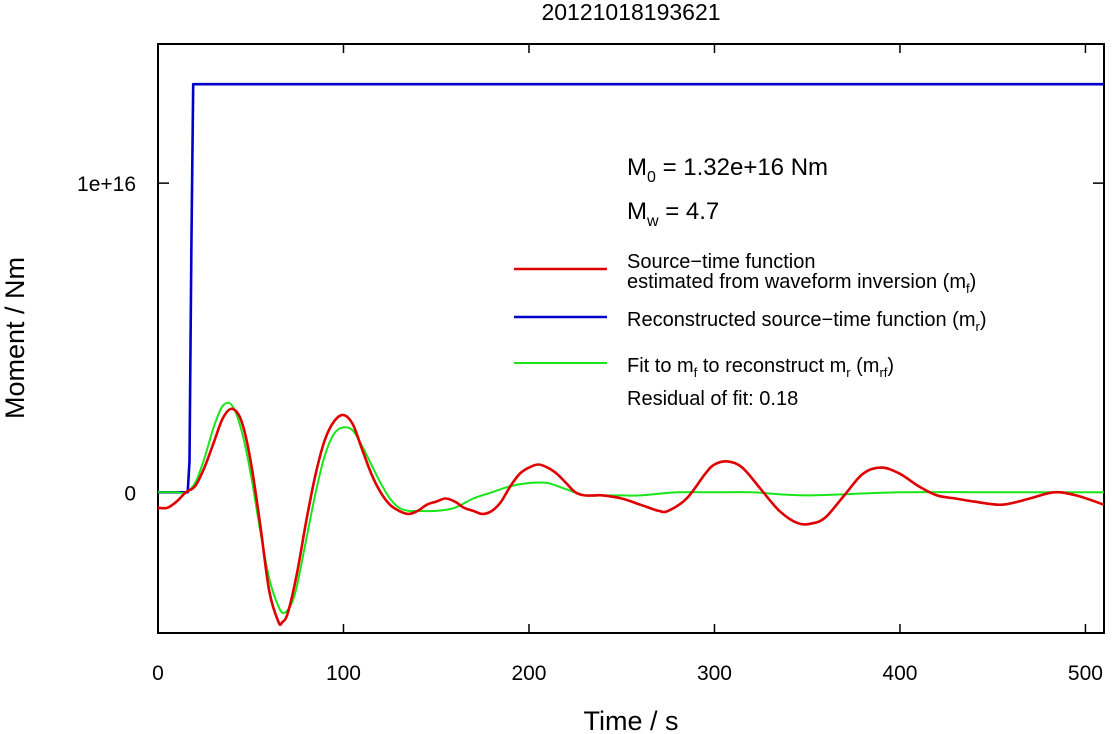 The image size is (1117, 734). Describe the element at coordinates (630, 720) in the screenshot. I see `x-axis-label: Time / s` at that location.